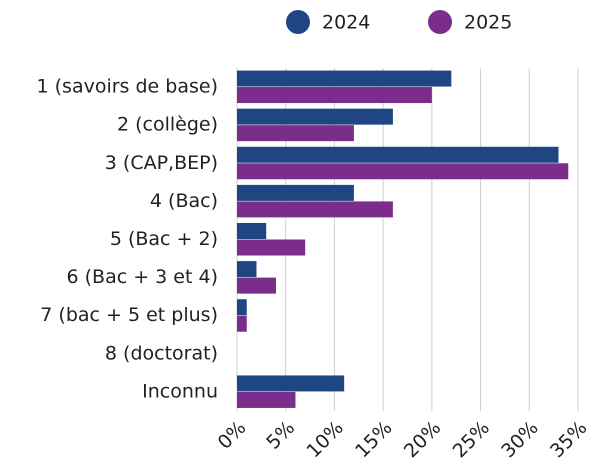  I want to click on x-tick-label: 35%, so click(568, 439).